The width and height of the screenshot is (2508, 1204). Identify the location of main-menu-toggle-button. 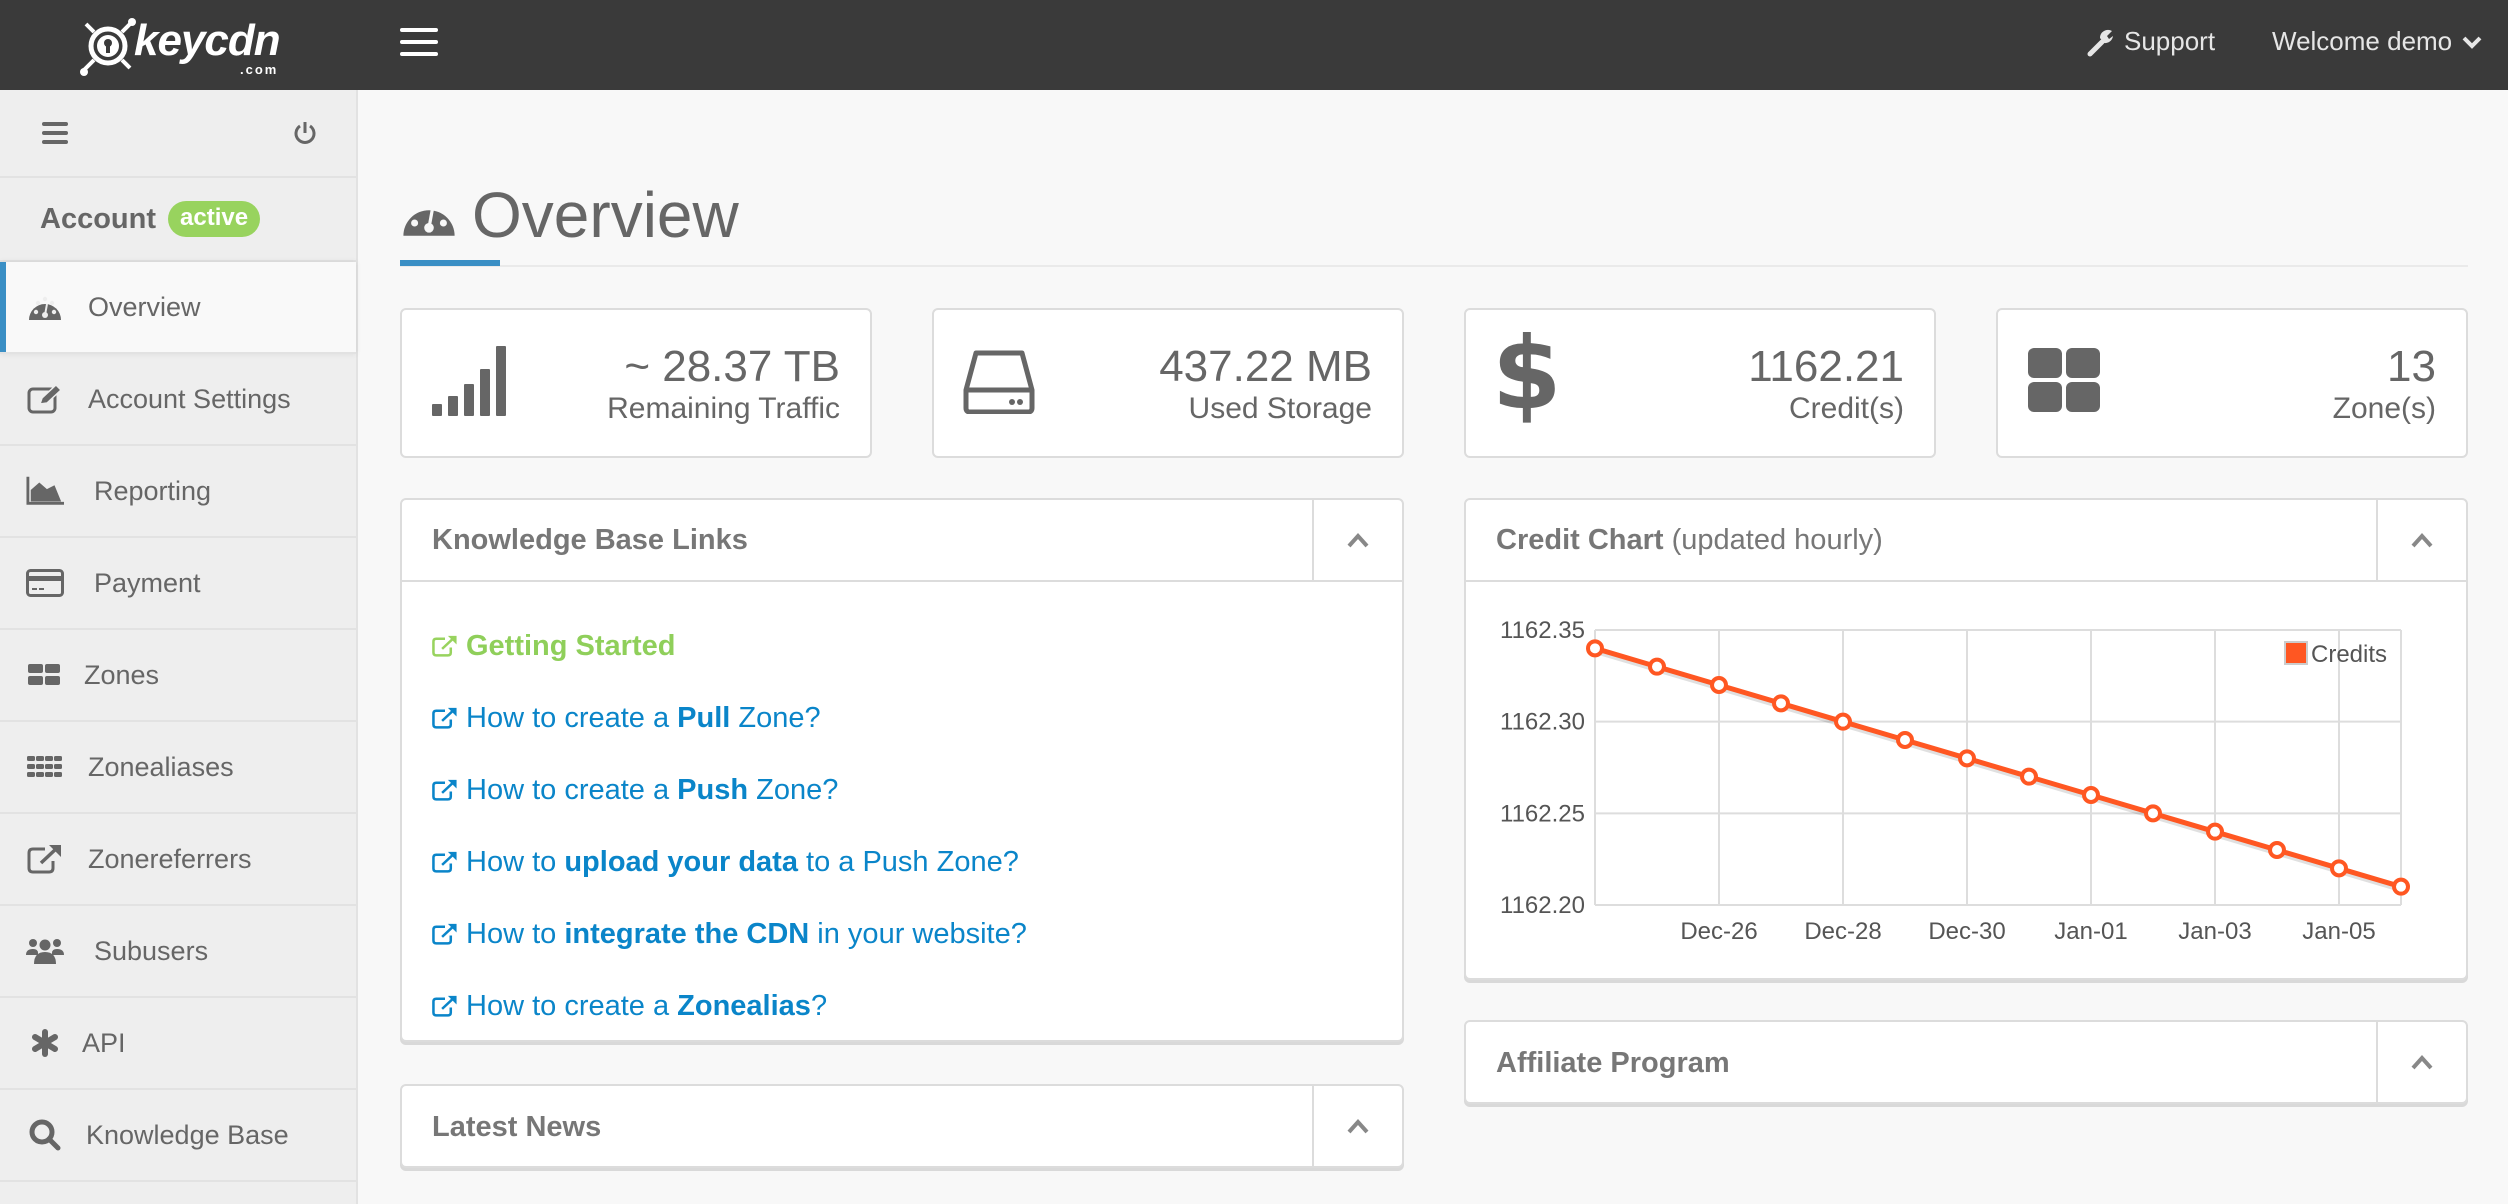
(419, 45).